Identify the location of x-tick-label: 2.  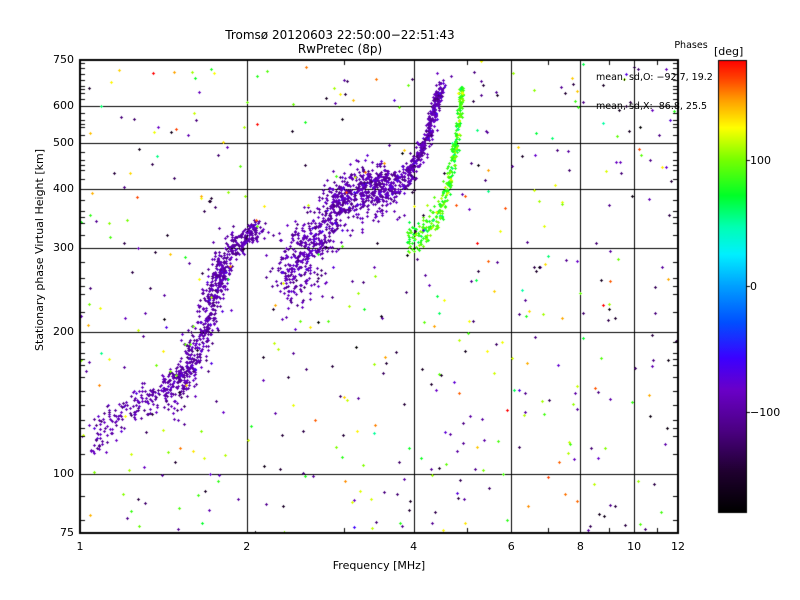
(247, 546).